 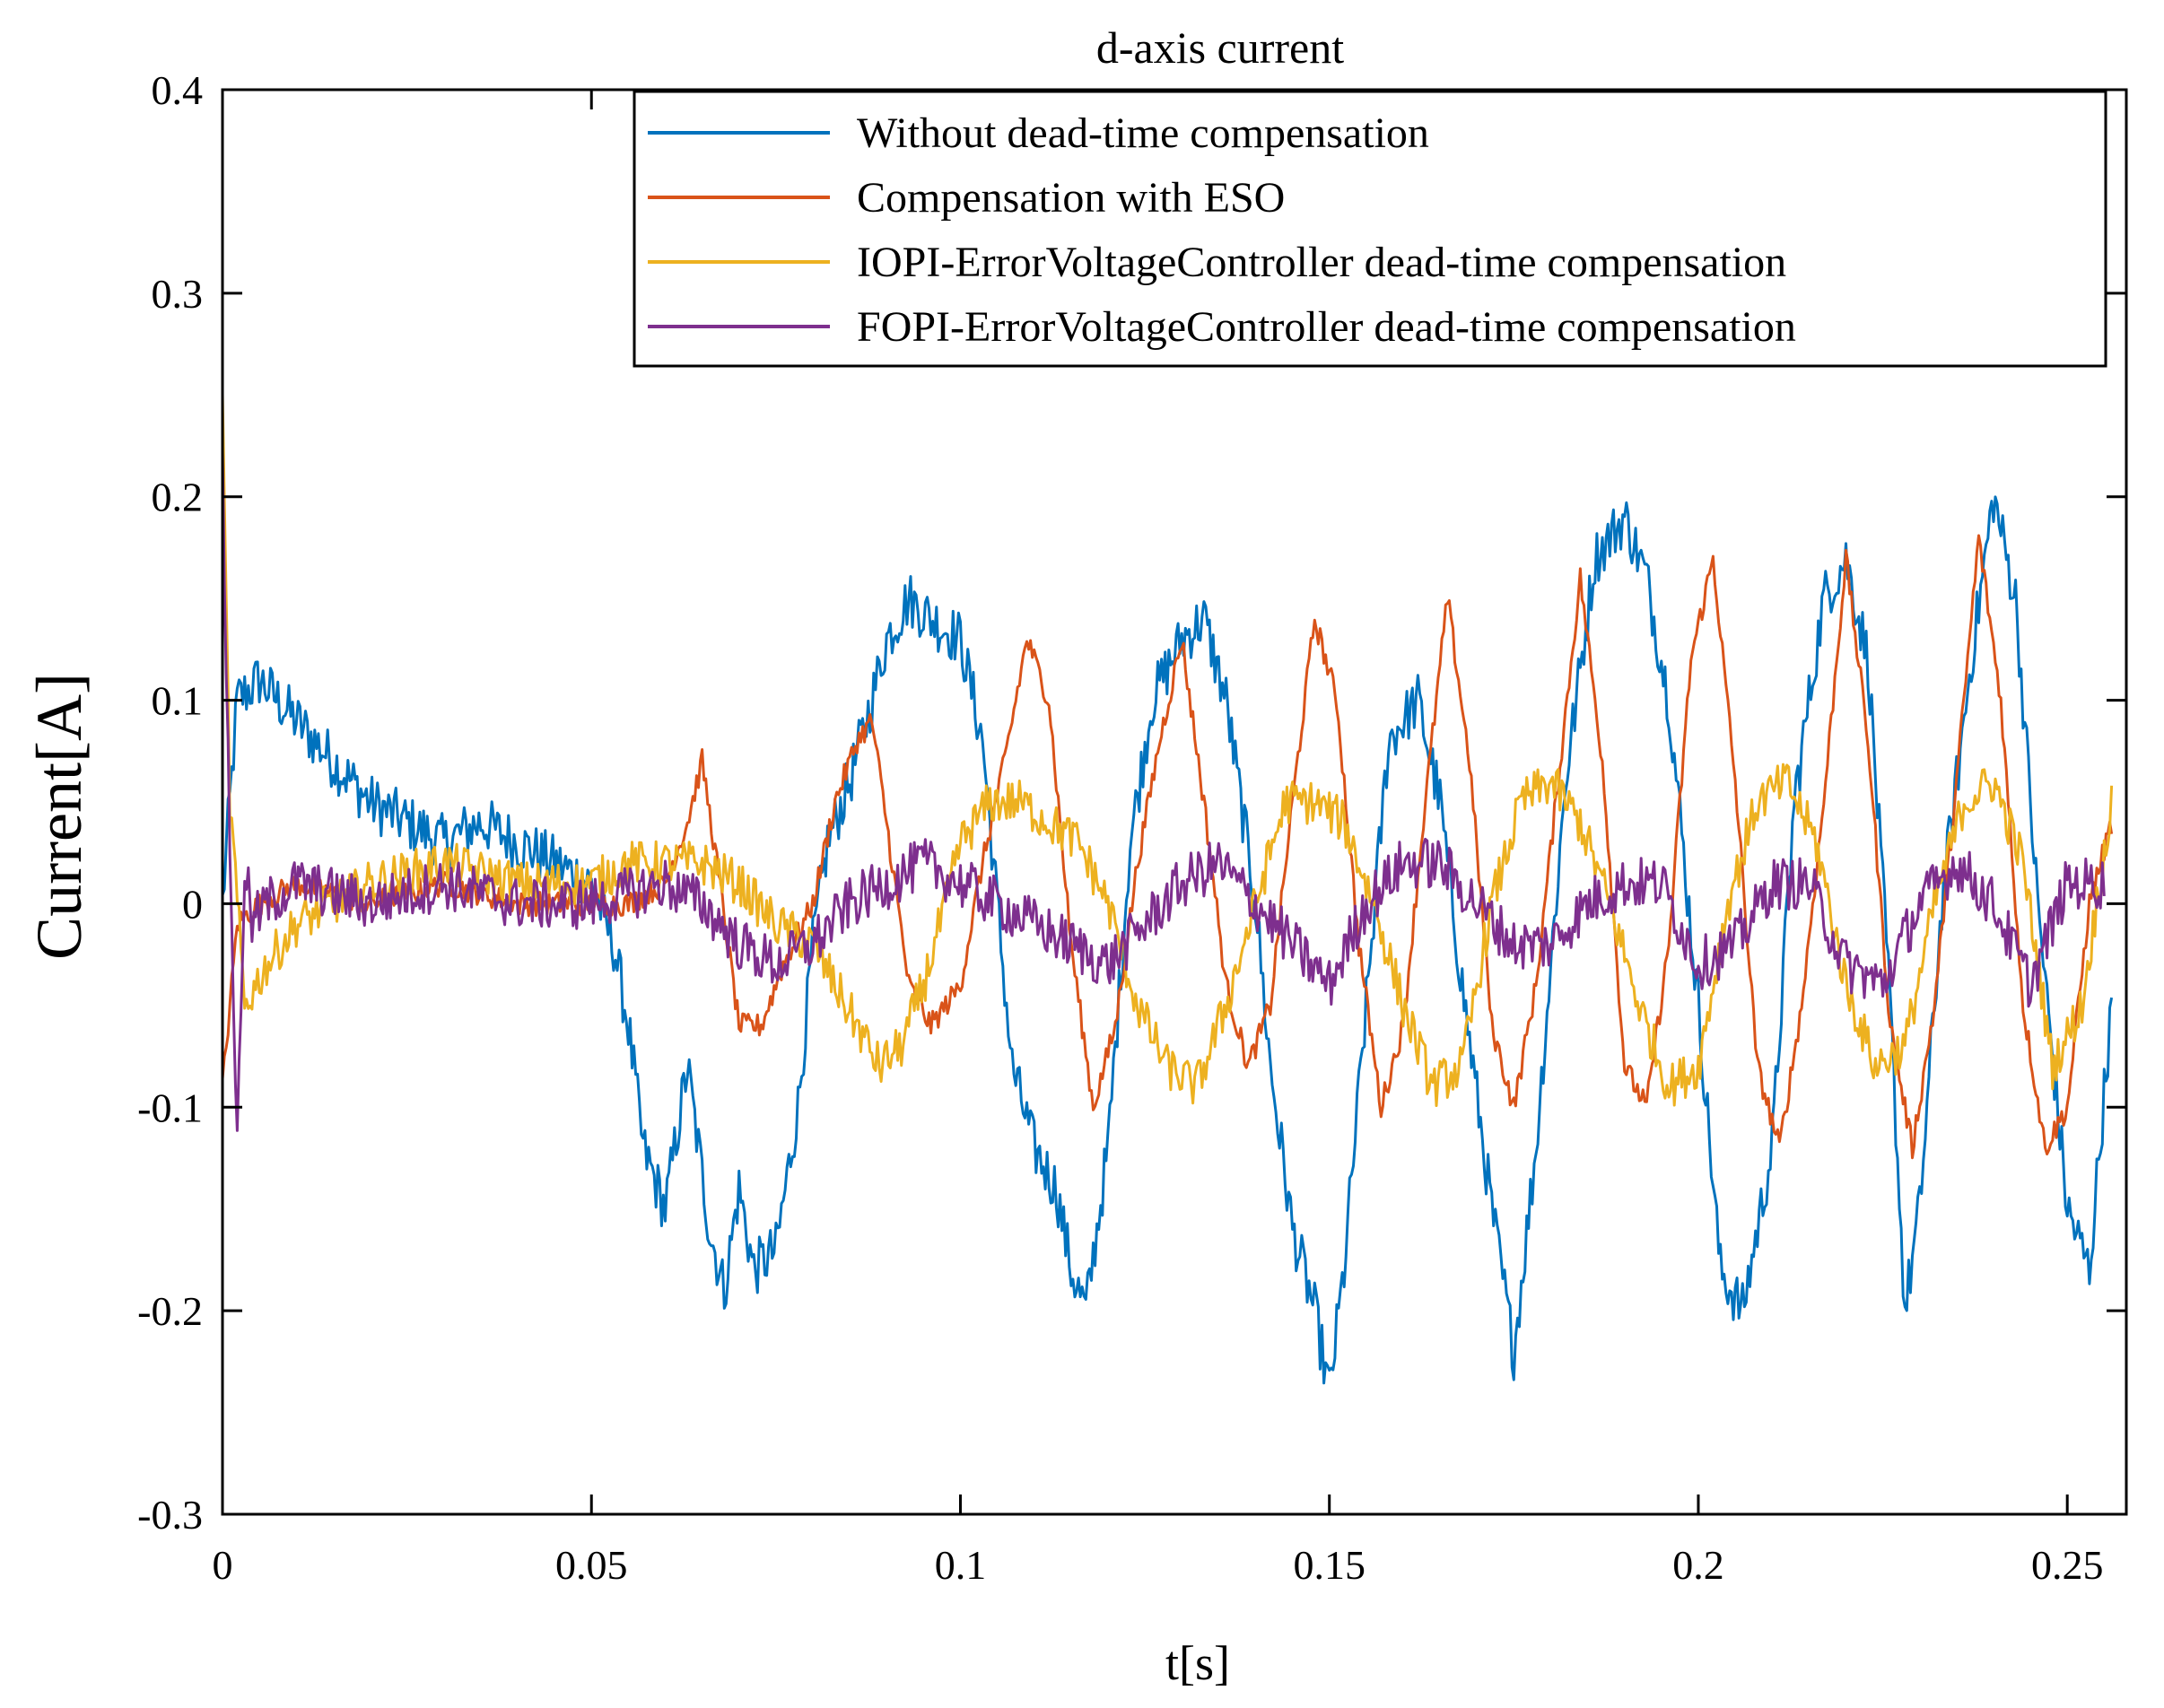 I want to click on x-tick-label: 0, so click(x=223, y=1565).